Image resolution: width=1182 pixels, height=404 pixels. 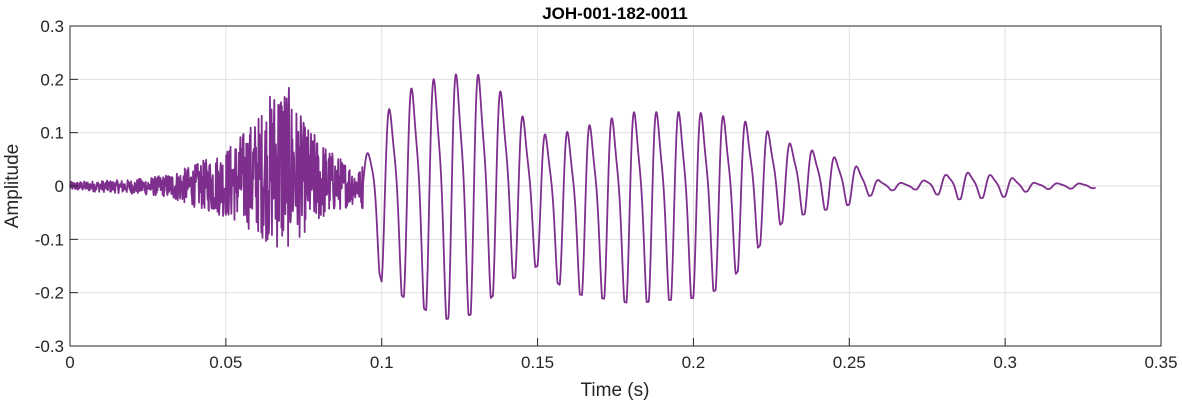 What do you see at coordinates (1005, 362) in the screenshot?
I see `x-tick-label: 0.3` at bounding box center [1005, 362].